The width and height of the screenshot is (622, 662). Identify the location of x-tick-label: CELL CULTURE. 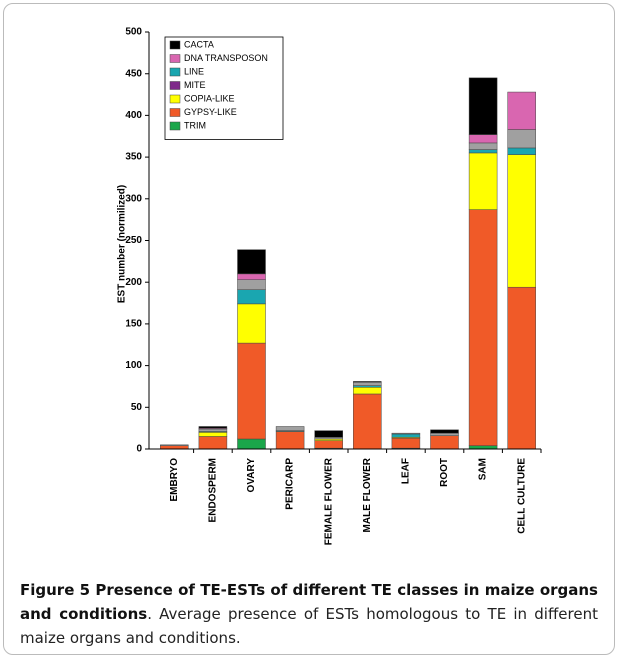
(521, 496).